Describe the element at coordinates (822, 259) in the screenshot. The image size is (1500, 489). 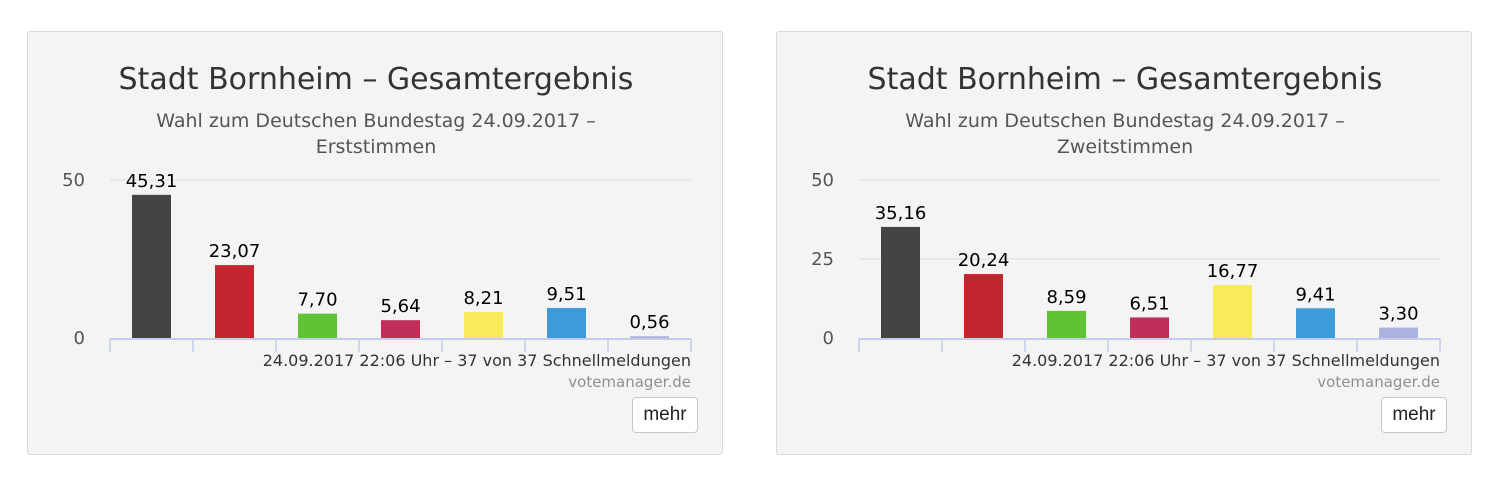
I see `y-tick-label: 25` at that location.